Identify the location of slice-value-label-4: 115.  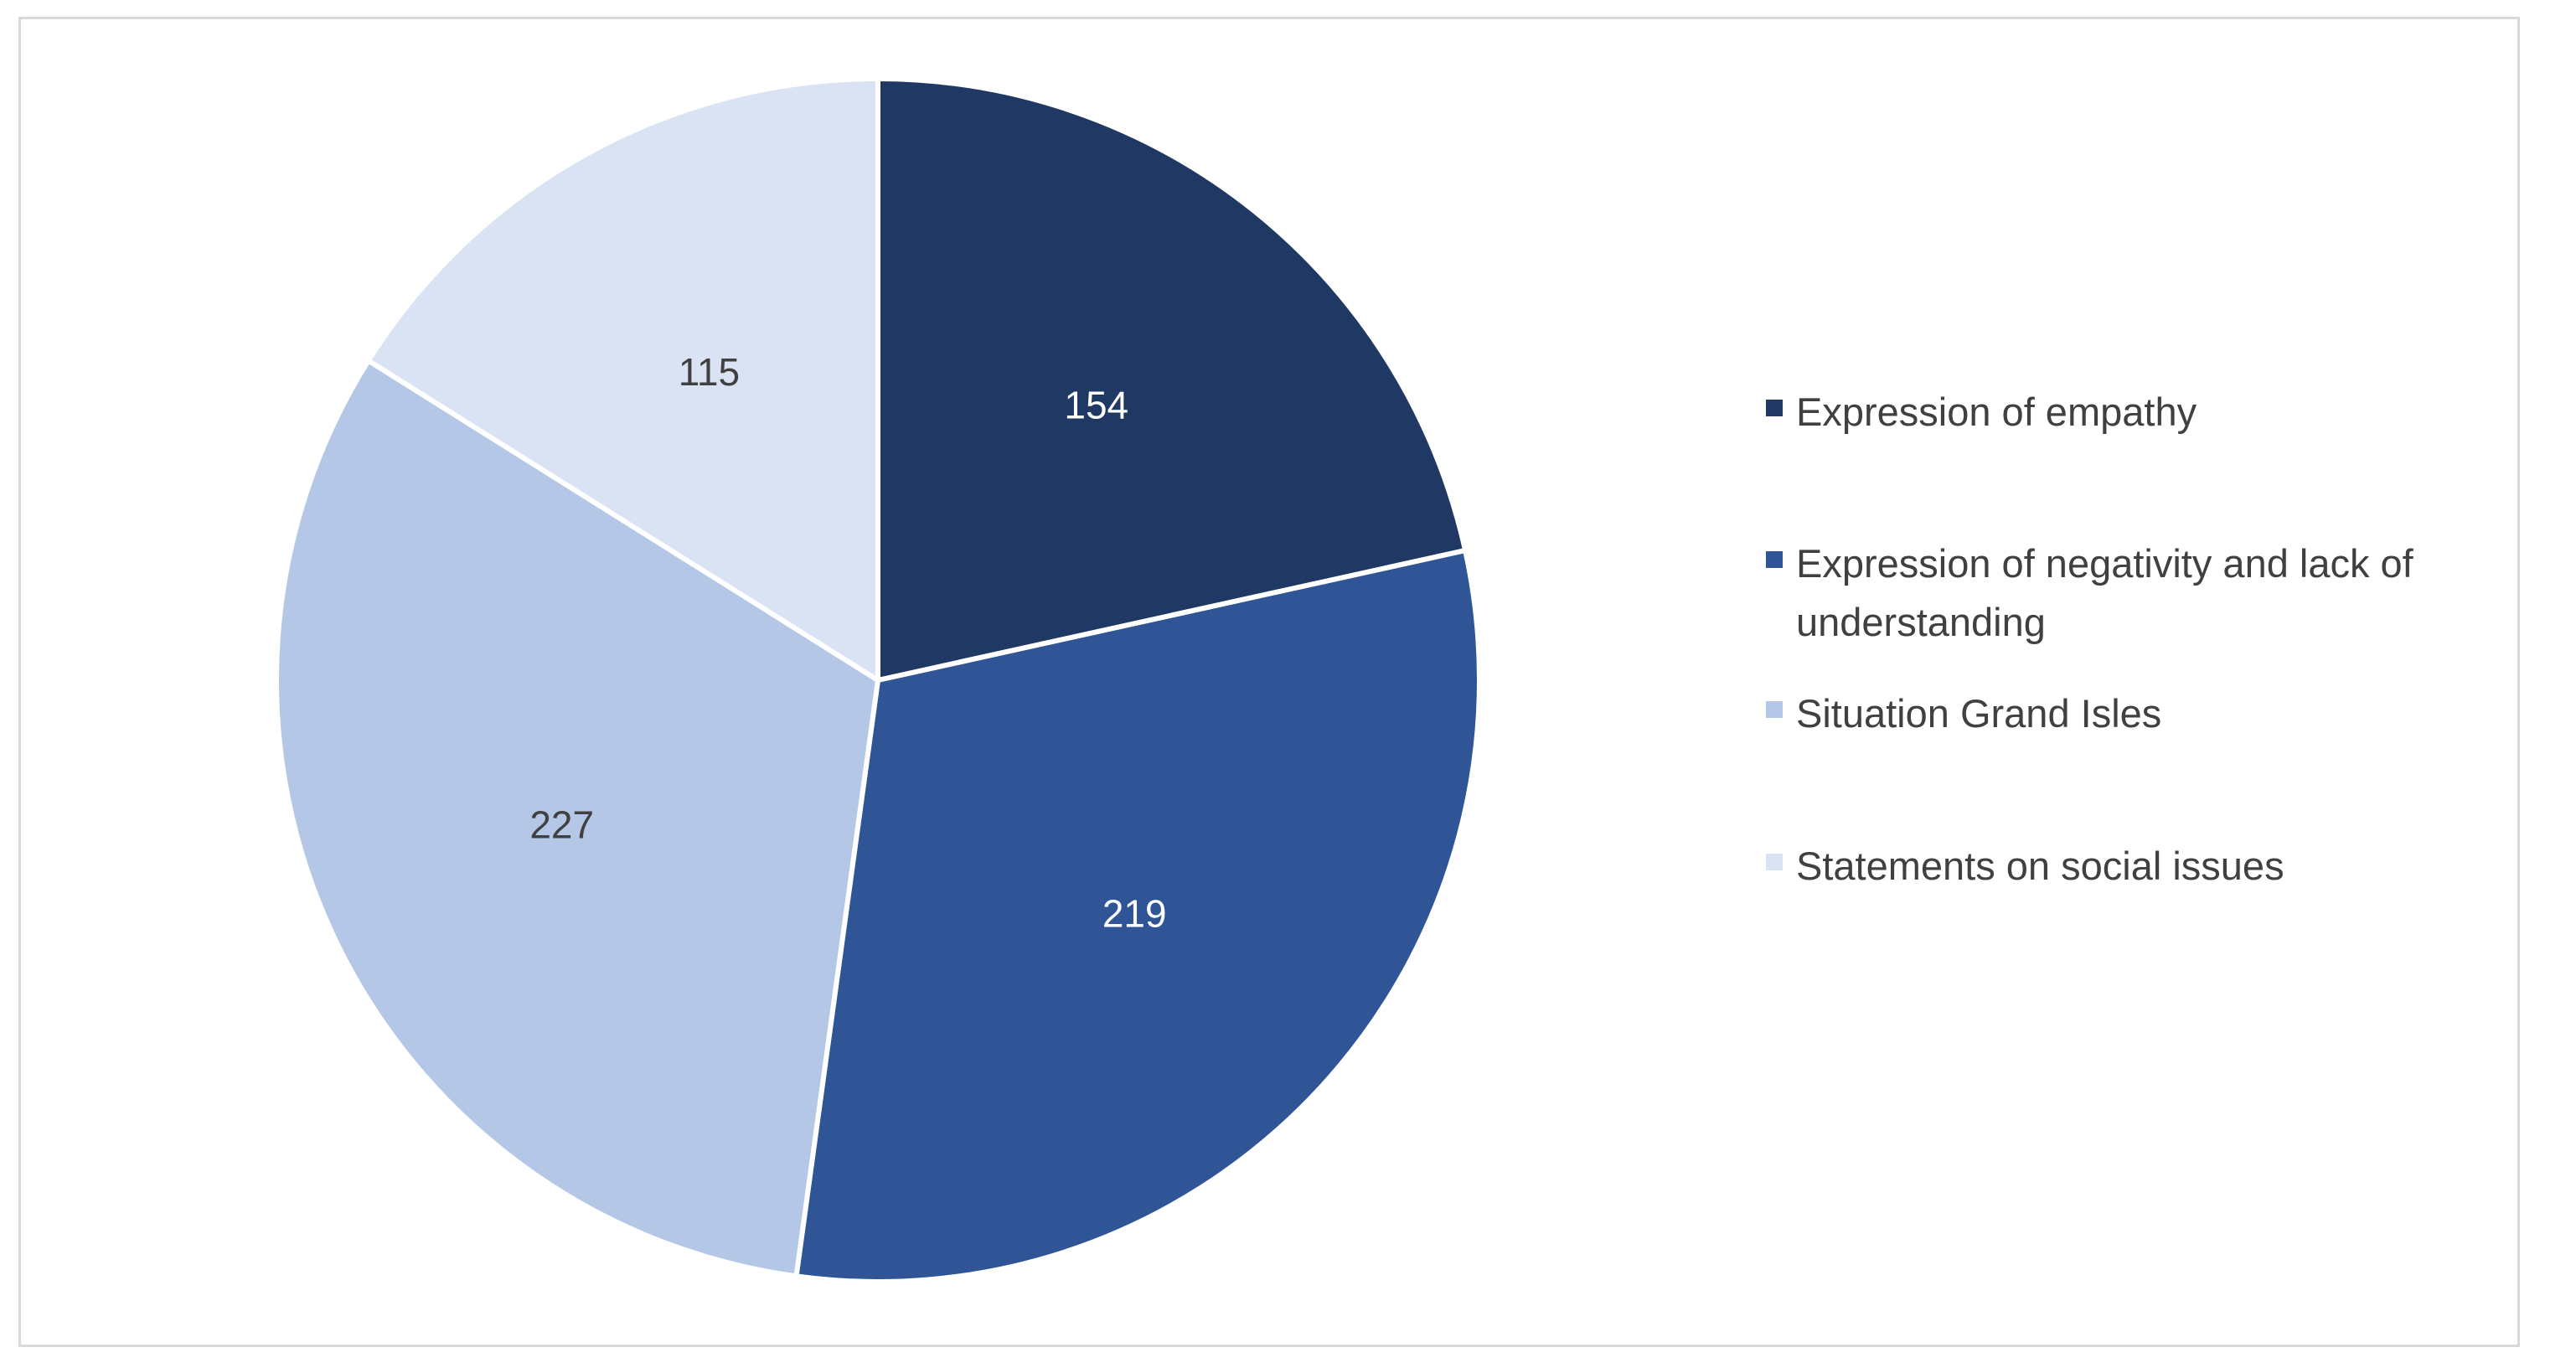
(709, 372).